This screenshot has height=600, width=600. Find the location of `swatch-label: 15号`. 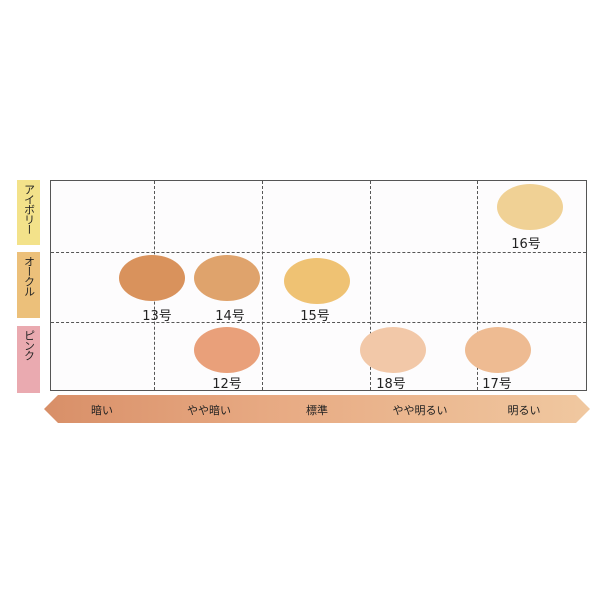

swatch-label: 15号 is located at coordinates (315, 316).